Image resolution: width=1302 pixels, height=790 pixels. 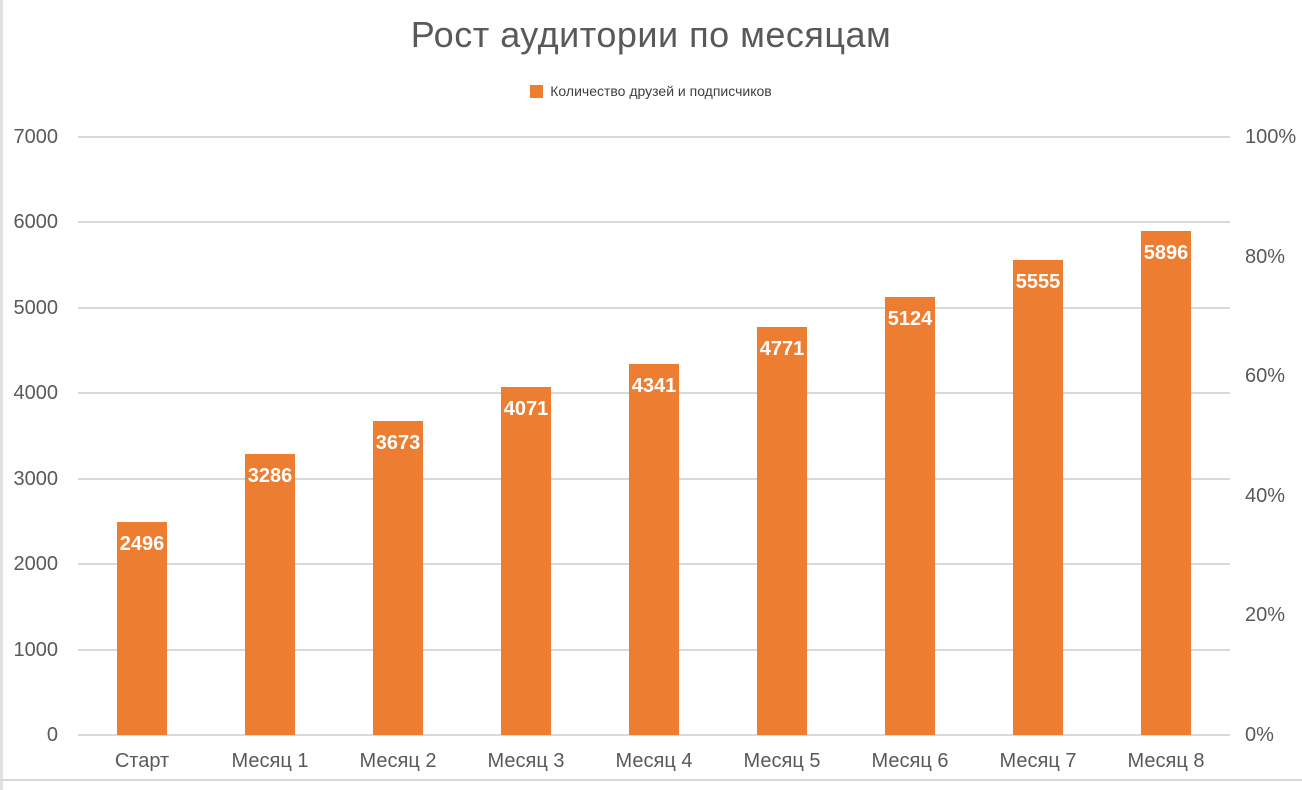 I want to click on bar-data-label: 4341, so click(x=654, y=386).